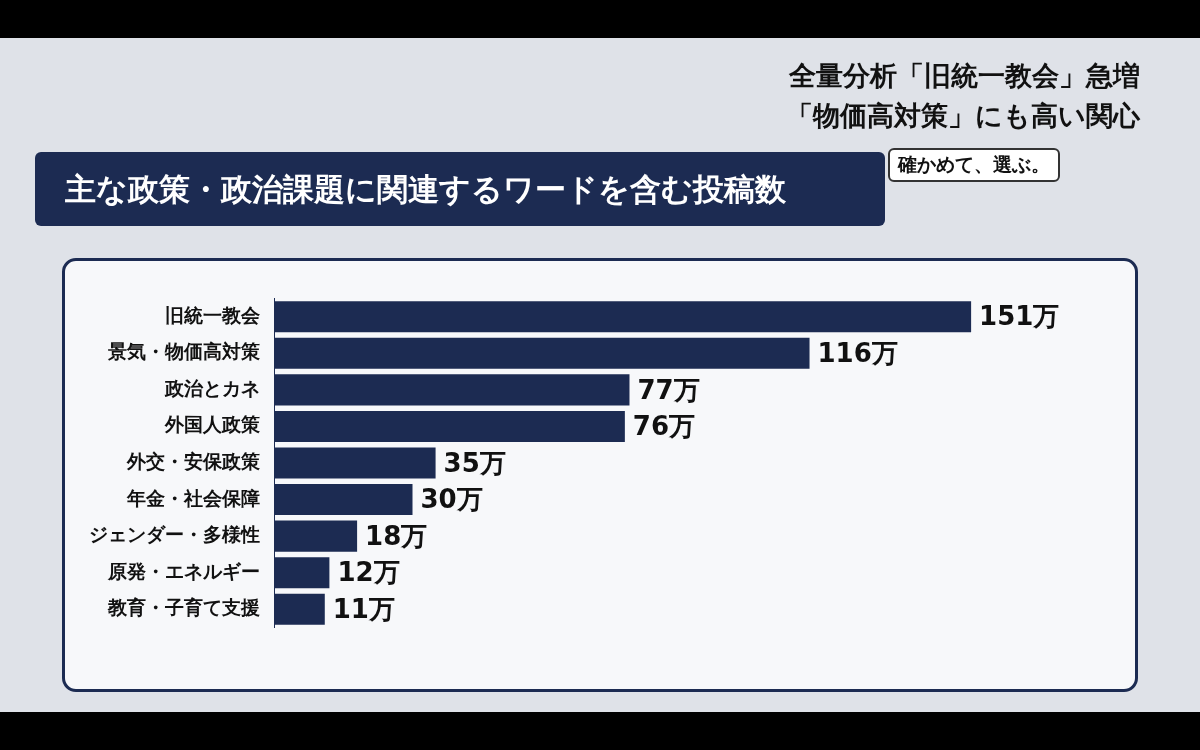 This screenshot has width=1200, height=750. Describe the element at coordinates (974, 165) in the screenshot. I see `text: 確かめて、選ぶ。` at that location.